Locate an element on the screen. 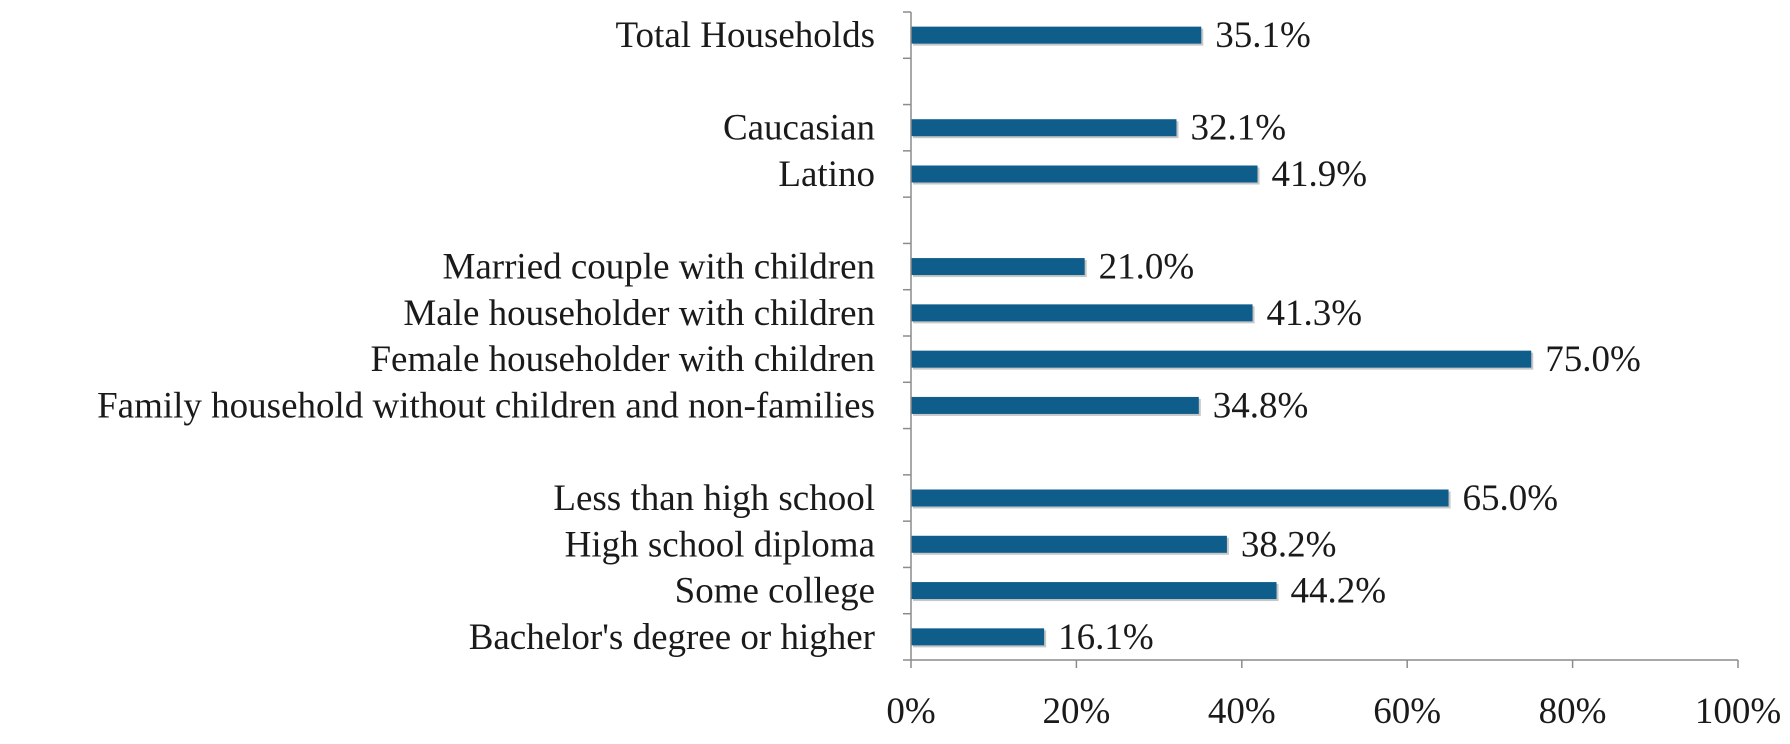 Image resolution: width=1790 pixels, height=744 pixels. data-label: 16.1% is located at coordinates (1106, 637).